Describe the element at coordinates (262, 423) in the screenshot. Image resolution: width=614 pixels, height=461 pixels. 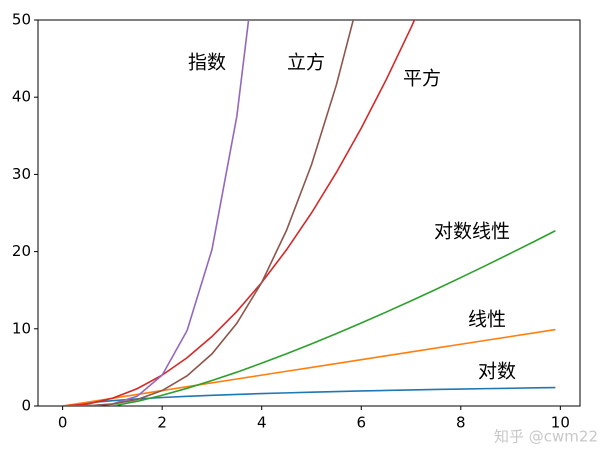
I see `x-tick-label: 4` at that location.